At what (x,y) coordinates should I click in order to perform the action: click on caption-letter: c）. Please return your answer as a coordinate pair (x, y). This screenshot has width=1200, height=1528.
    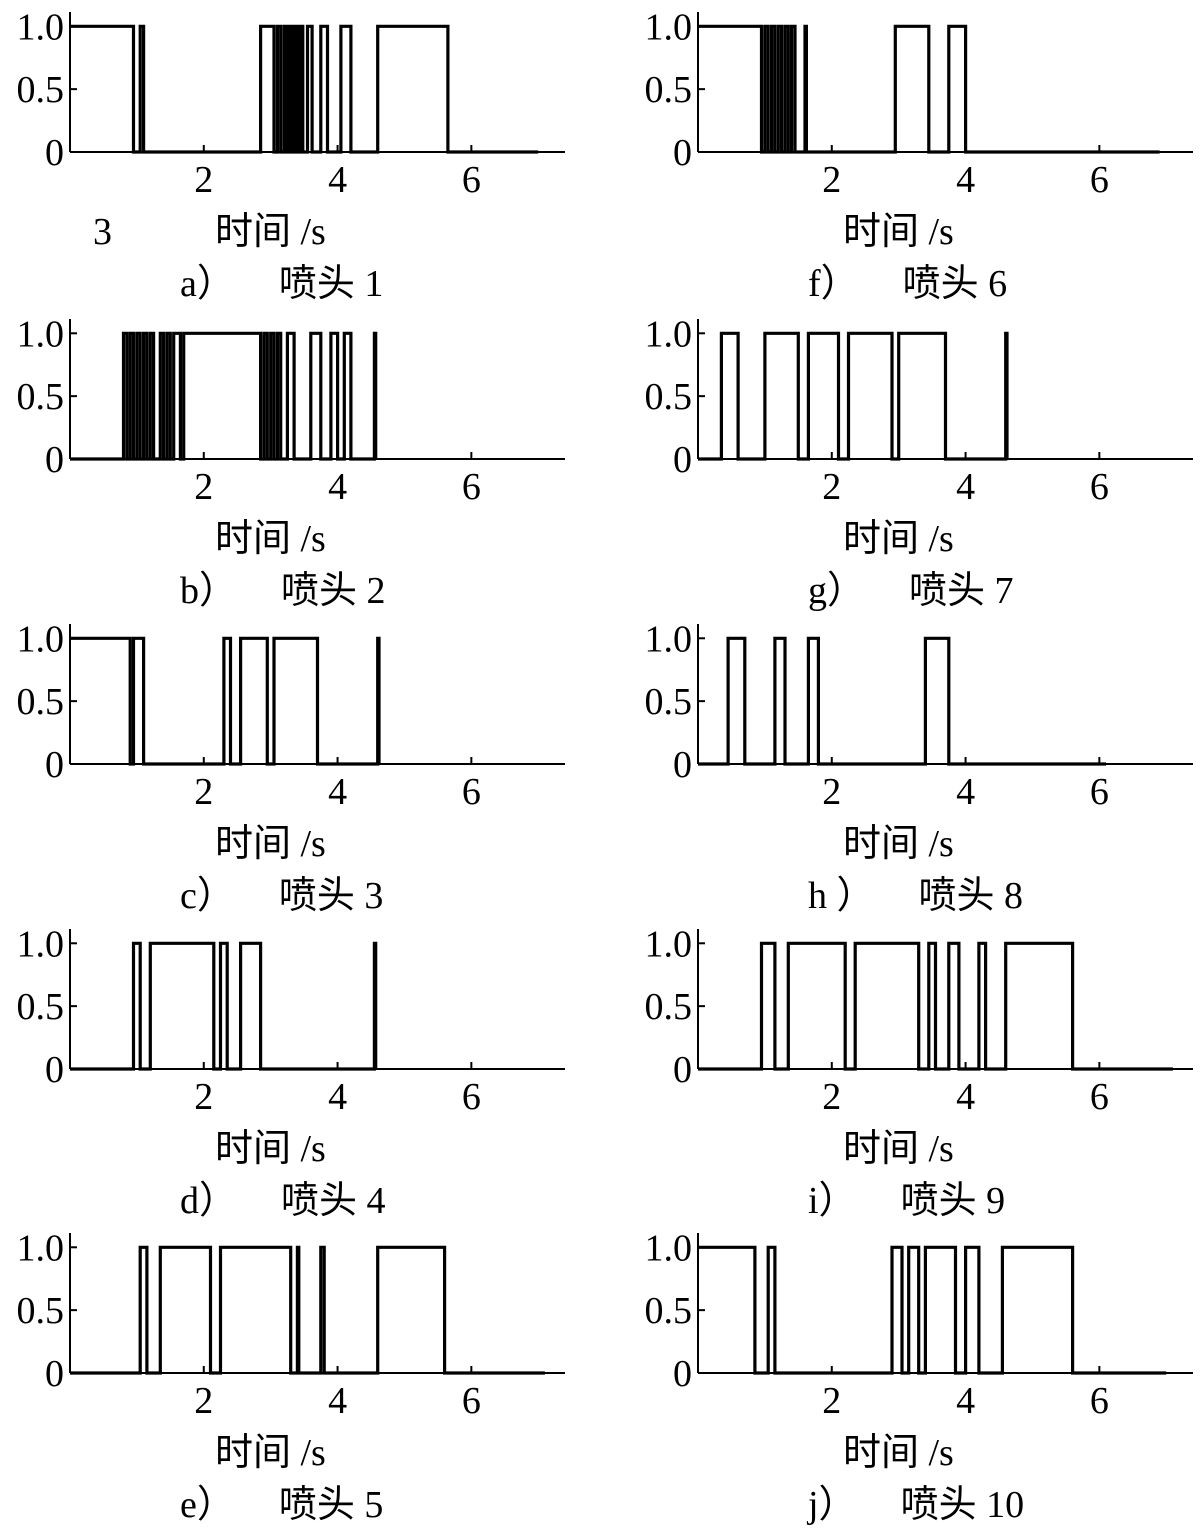
    Looking at the image, I should click on (207, 896).